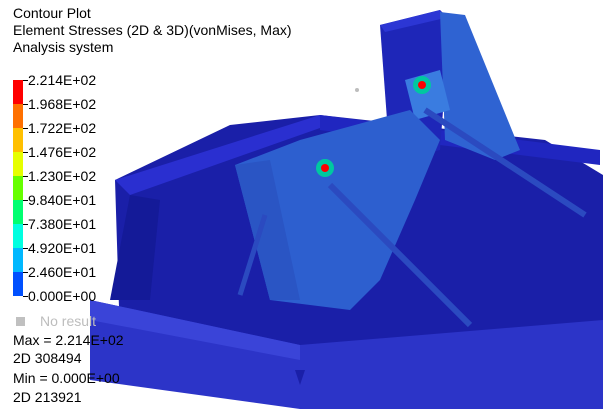 The width and height of the screenshot is (603, 409). What do you see at coordinates (47, 358) in the screenshot?
I see `max-element: 2D 308494` at bounding box center [47, 358].